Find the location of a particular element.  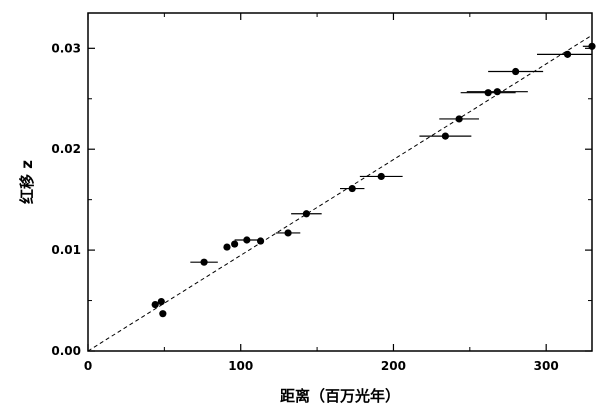

y-tick-label: 0.01 is located at coordinates (66, 250).